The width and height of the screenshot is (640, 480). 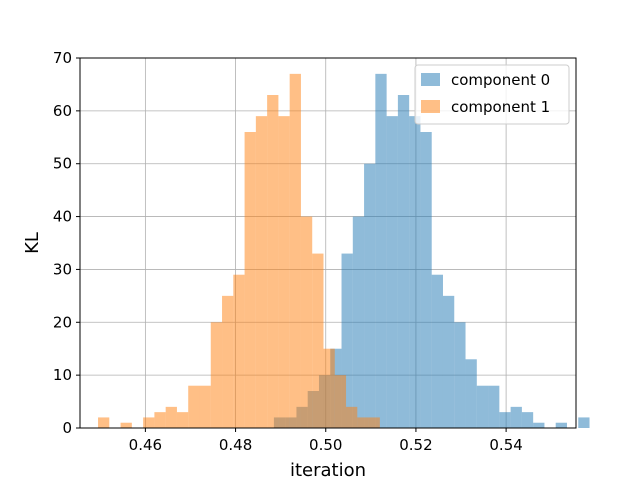 What do you see at coordinates (500, 80) in the screenshot?
I see `legend-label-0: component 0` at bounding box center [500, 80].